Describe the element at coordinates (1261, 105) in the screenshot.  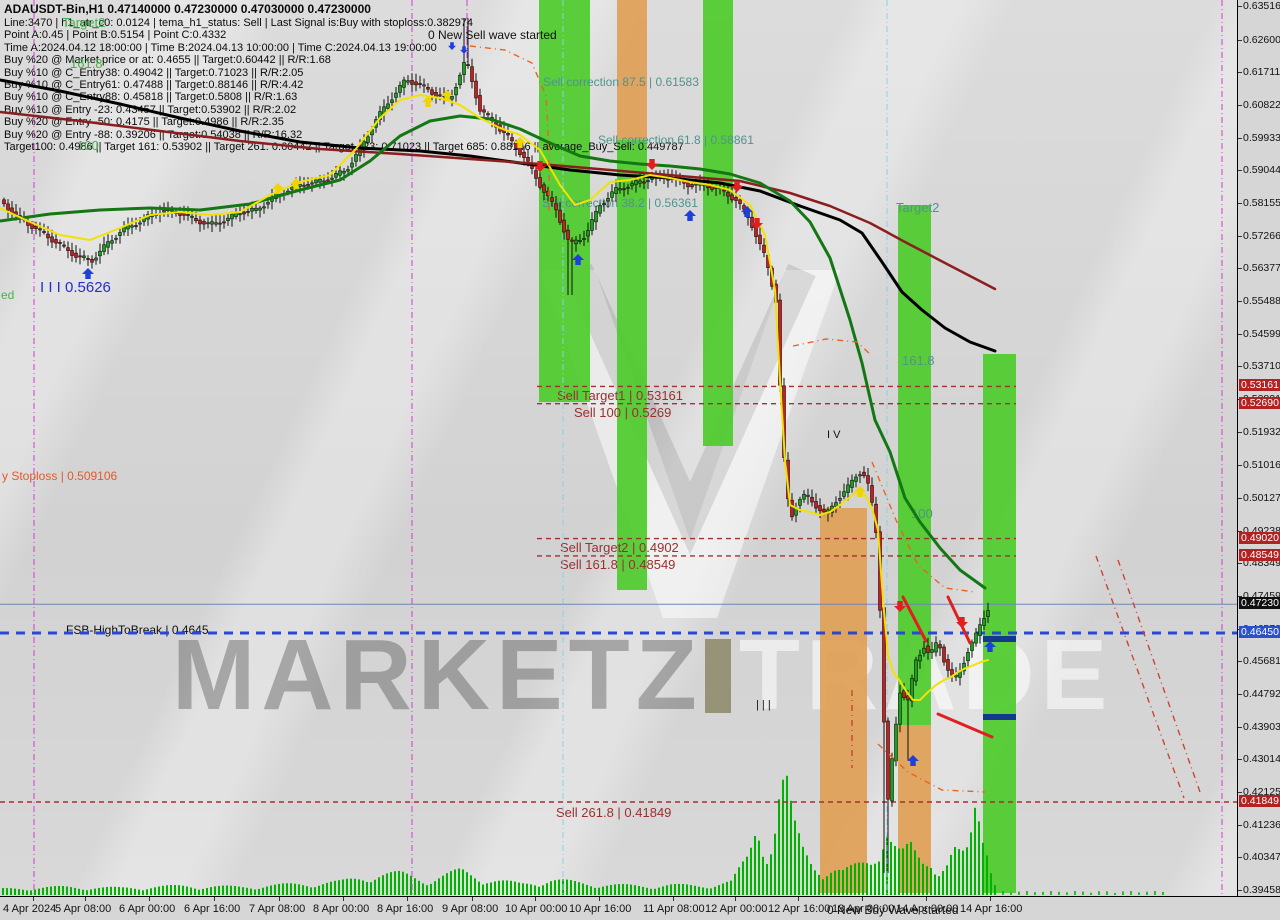
I see `price-tick-label: 0.60822` at that location.